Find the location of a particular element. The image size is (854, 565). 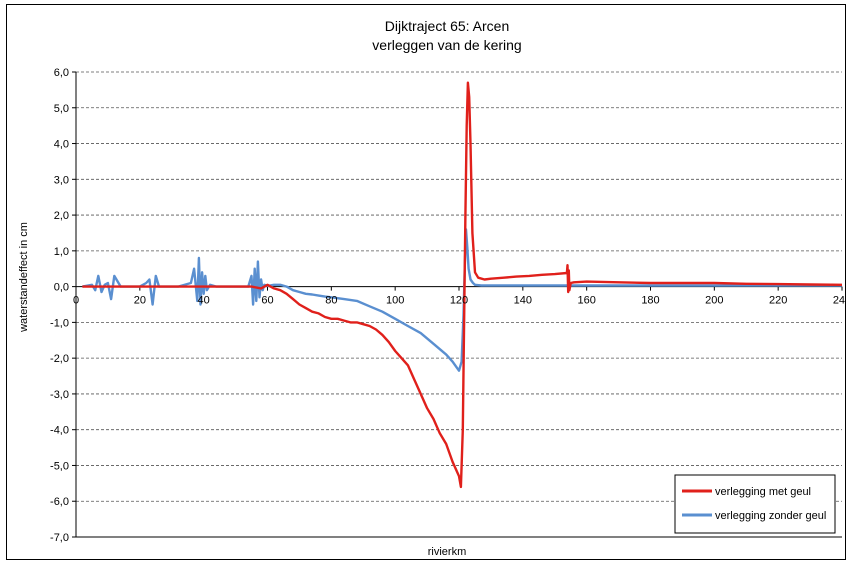

x-tick-label: 220 is located at coordinates (778, 301).